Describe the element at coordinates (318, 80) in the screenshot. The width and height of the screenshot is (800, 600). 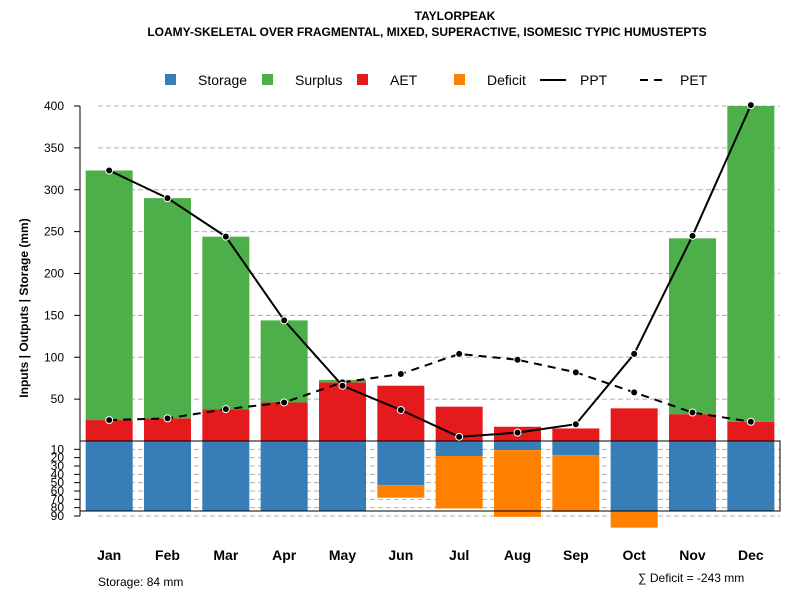
I see `legend-label: Surplus` at that location.